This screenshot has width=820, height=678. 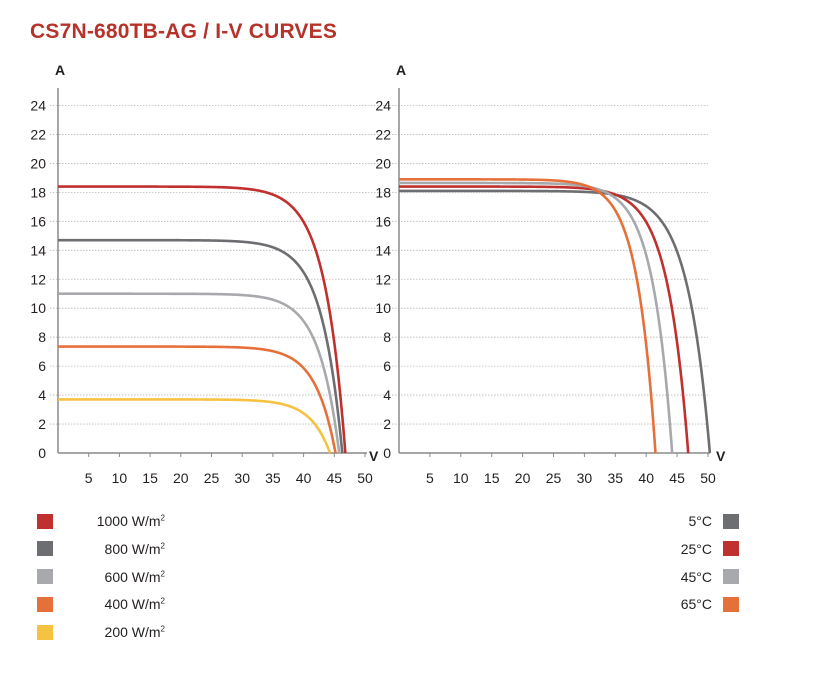 I want to click on legend-label: 400 W/m2, so click(x=134, y=604).